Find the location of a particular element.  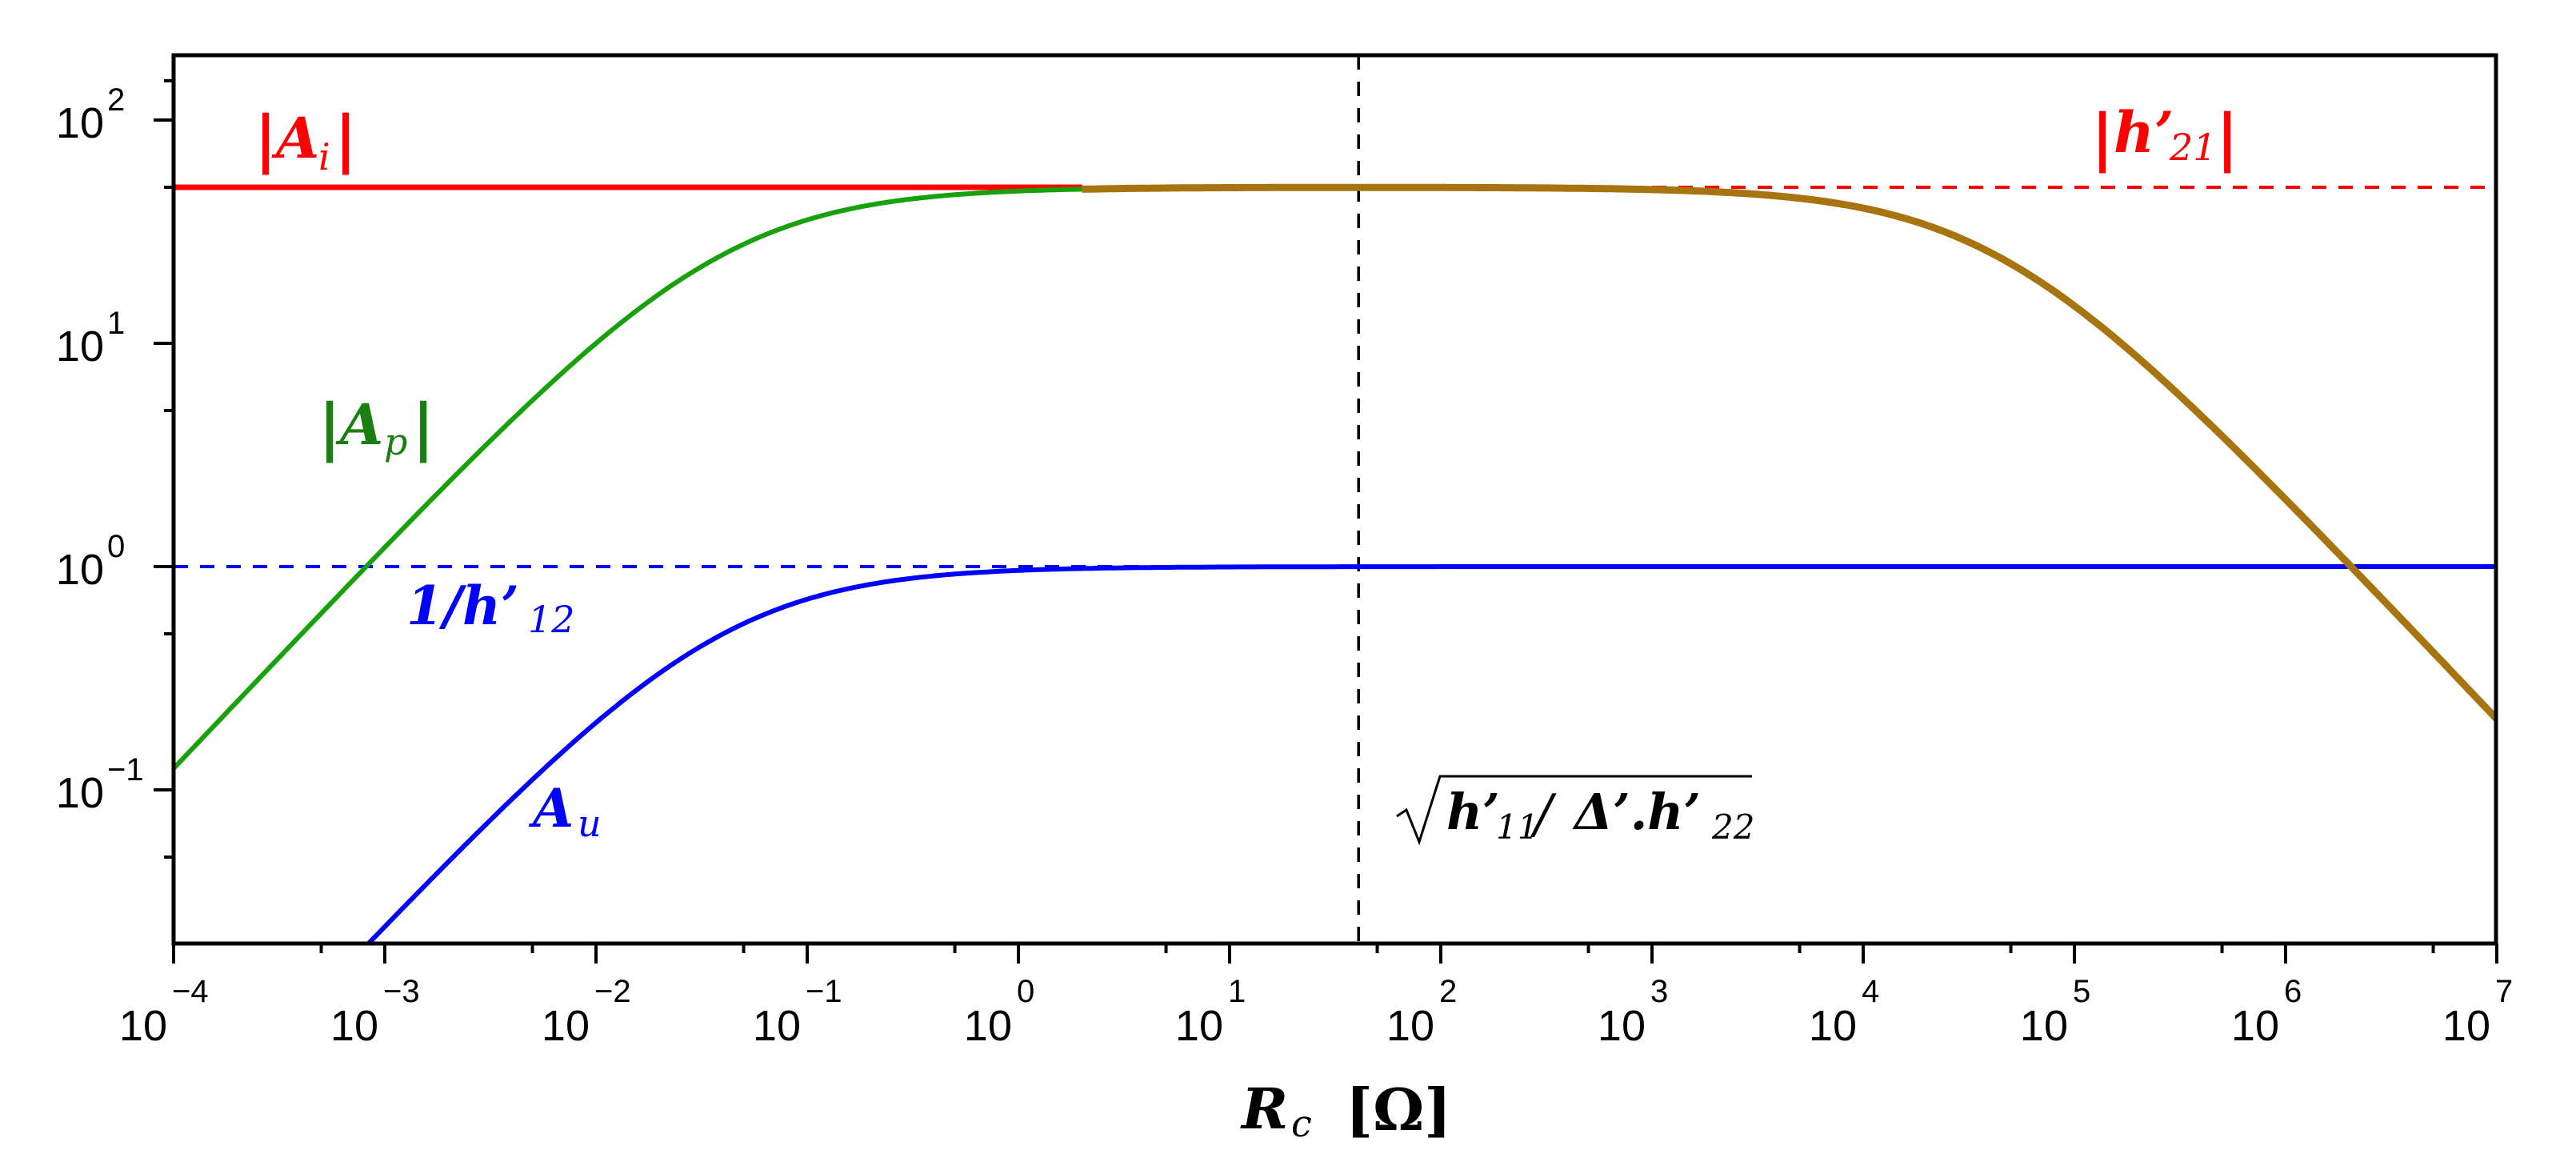

x-tick-exponent: −4 is located at coordinates (190, 992).